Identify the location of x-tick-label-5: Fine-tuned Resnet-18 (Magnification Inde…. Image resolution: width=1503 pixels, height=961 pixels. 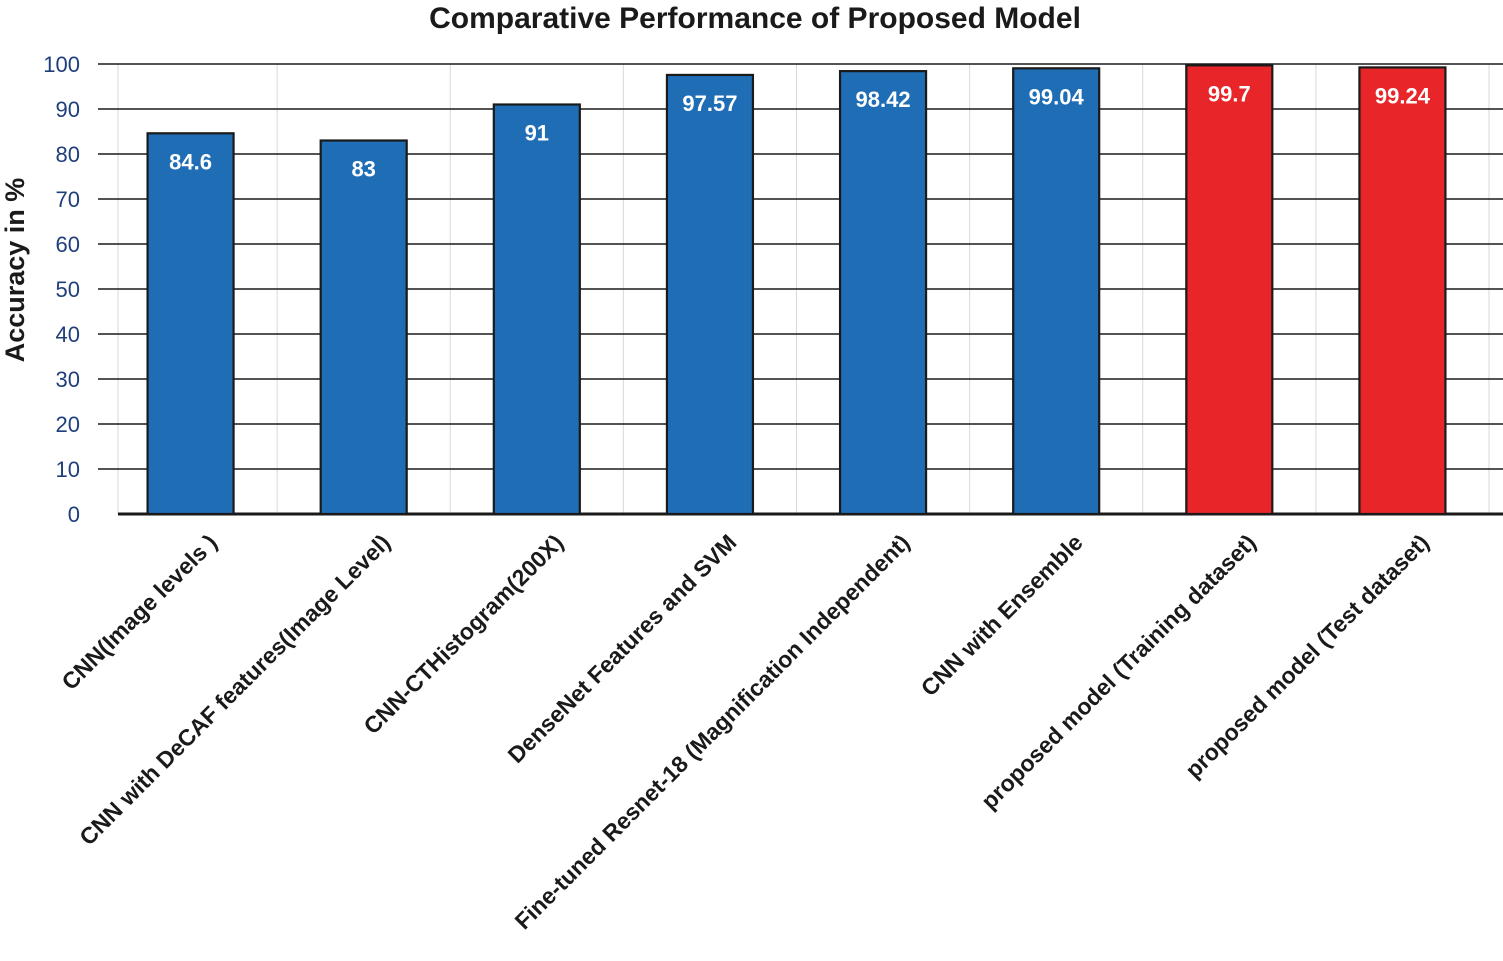
(711, 731).